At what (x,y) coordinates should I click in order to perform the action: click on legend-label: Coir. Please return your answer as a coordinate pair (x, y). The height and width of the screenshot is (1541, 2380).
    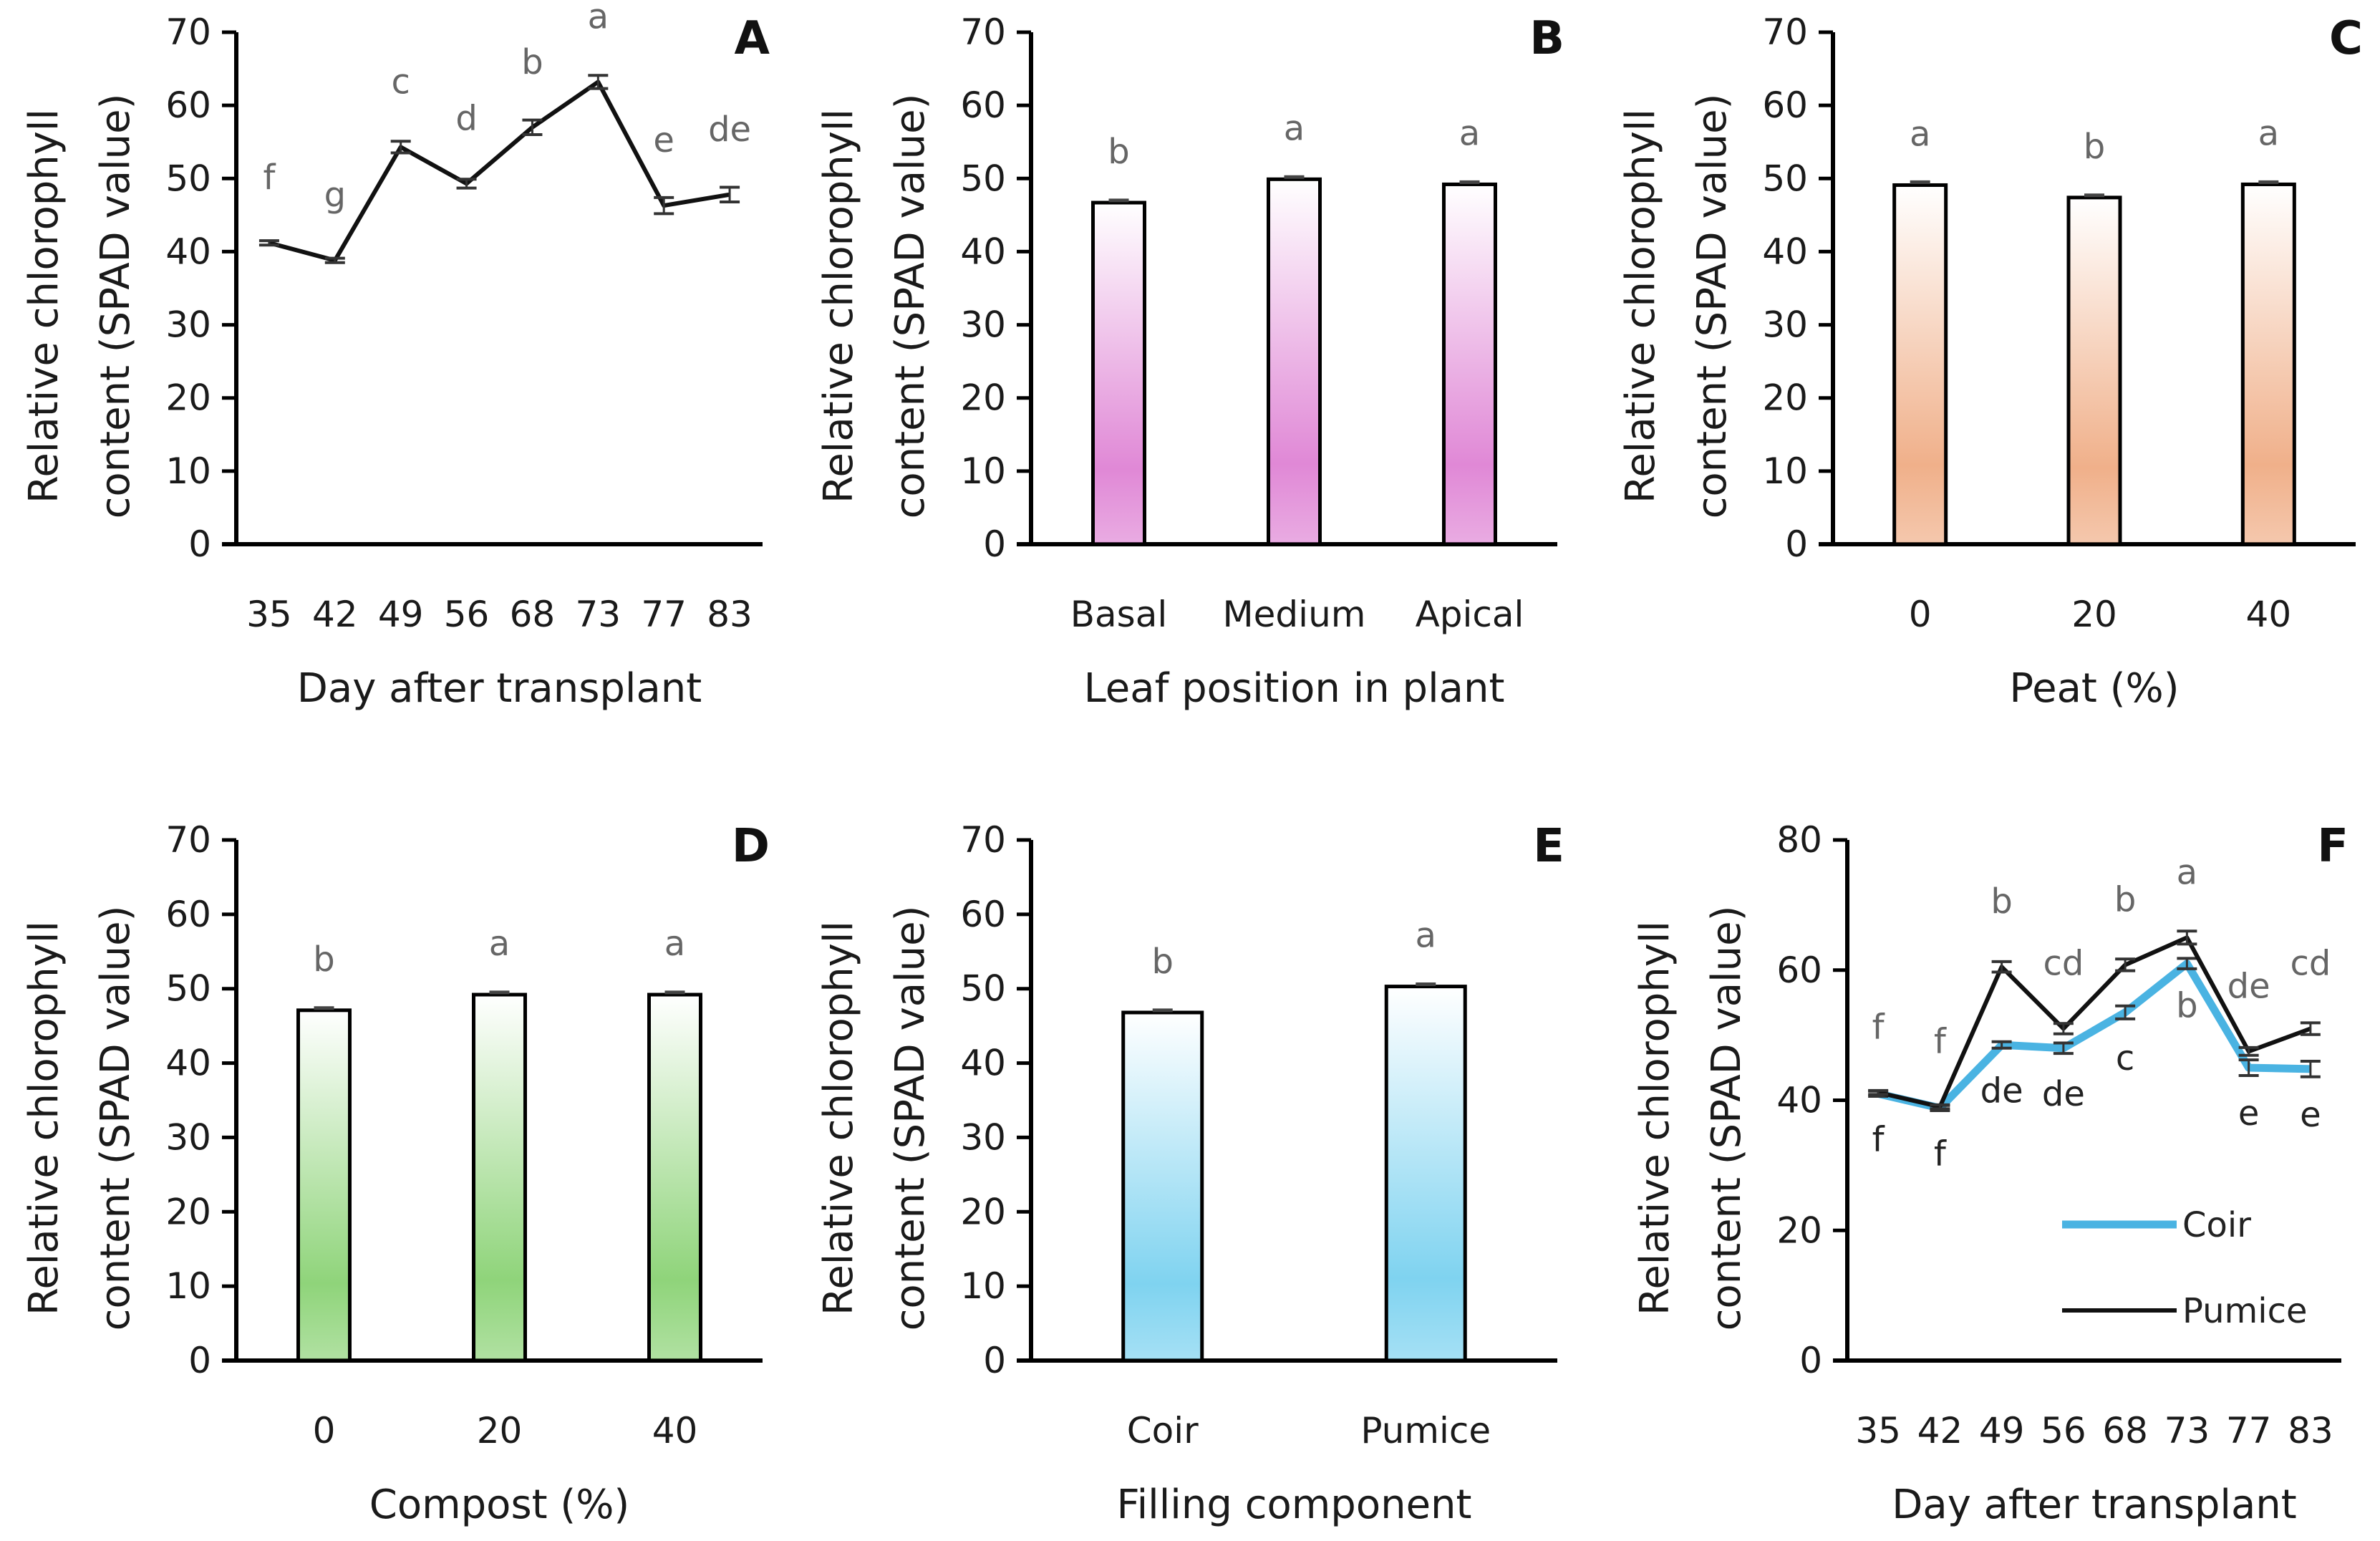
    Looking at the image, I should click on (2216, 1225).